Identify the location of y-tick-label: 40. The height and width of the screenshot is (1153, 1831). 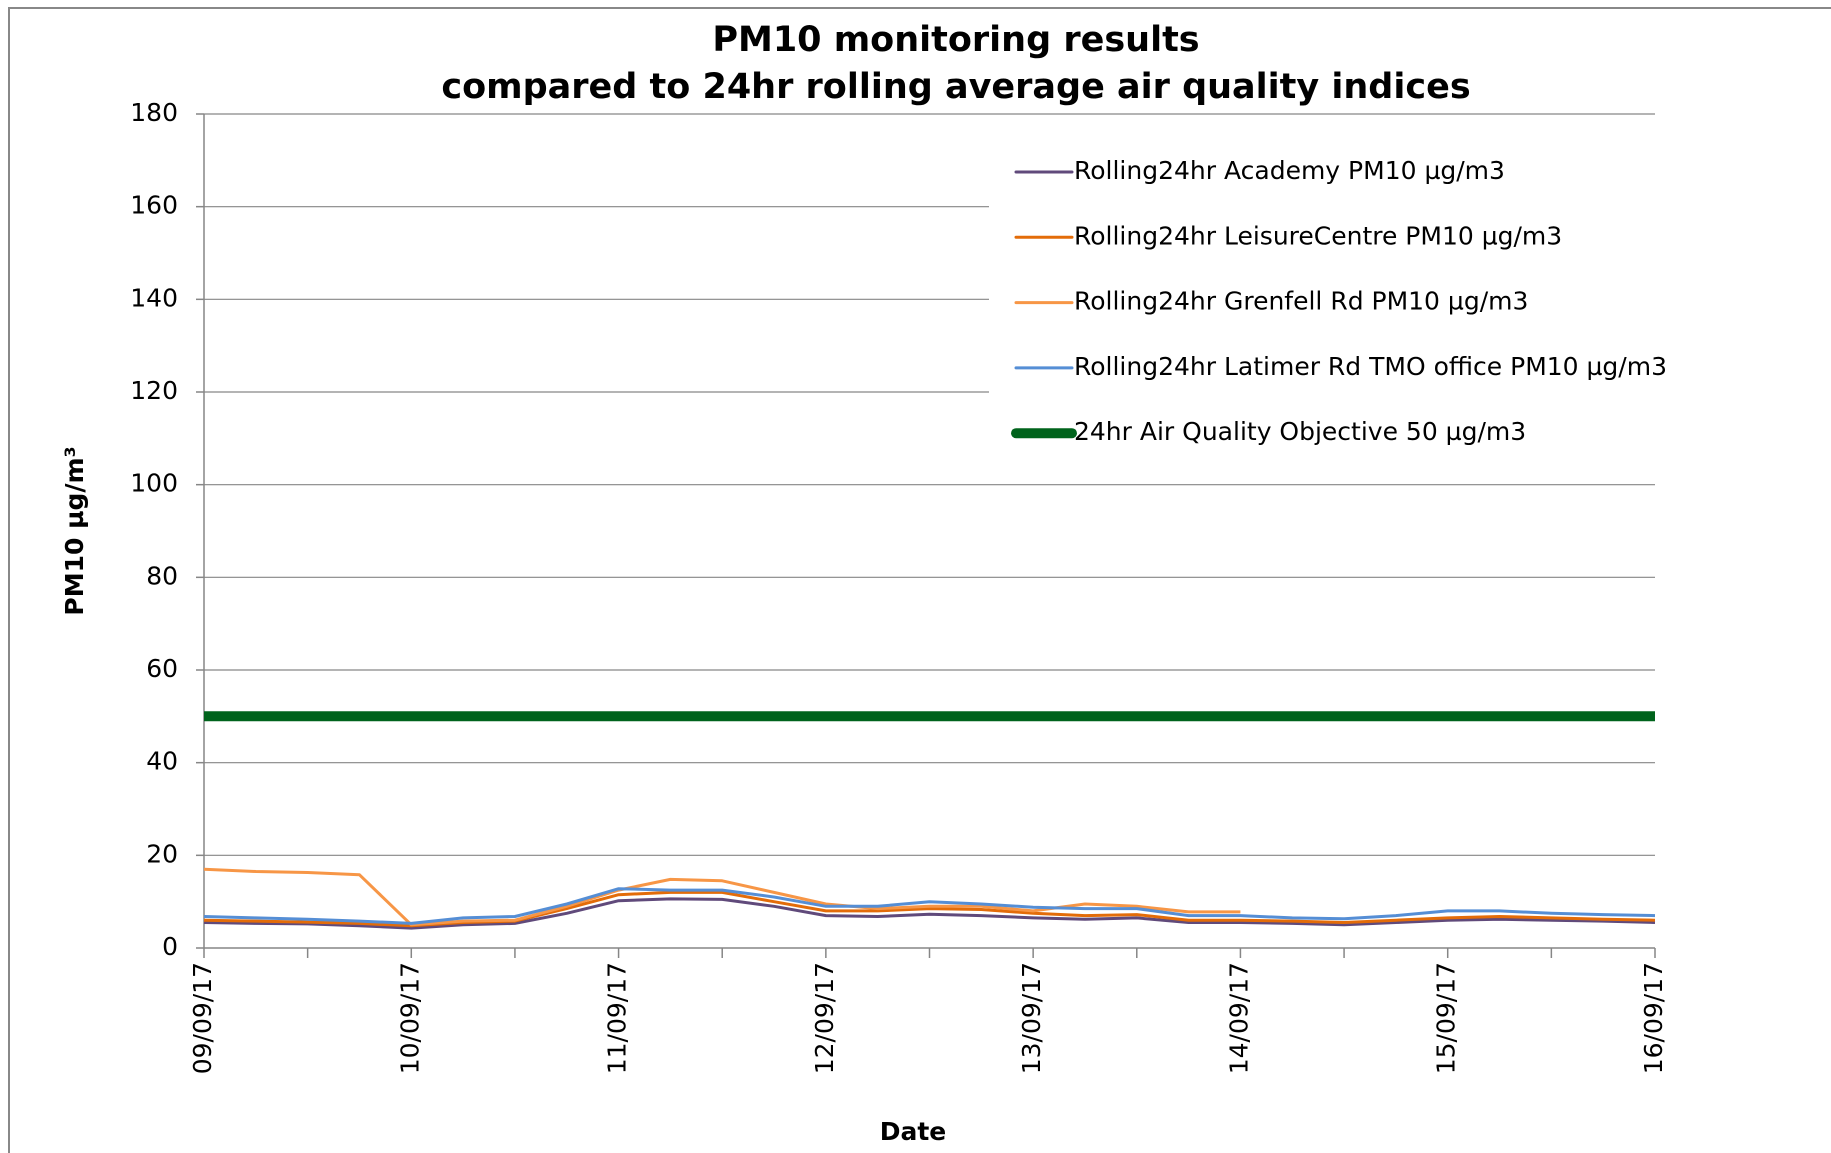
(162, 761).